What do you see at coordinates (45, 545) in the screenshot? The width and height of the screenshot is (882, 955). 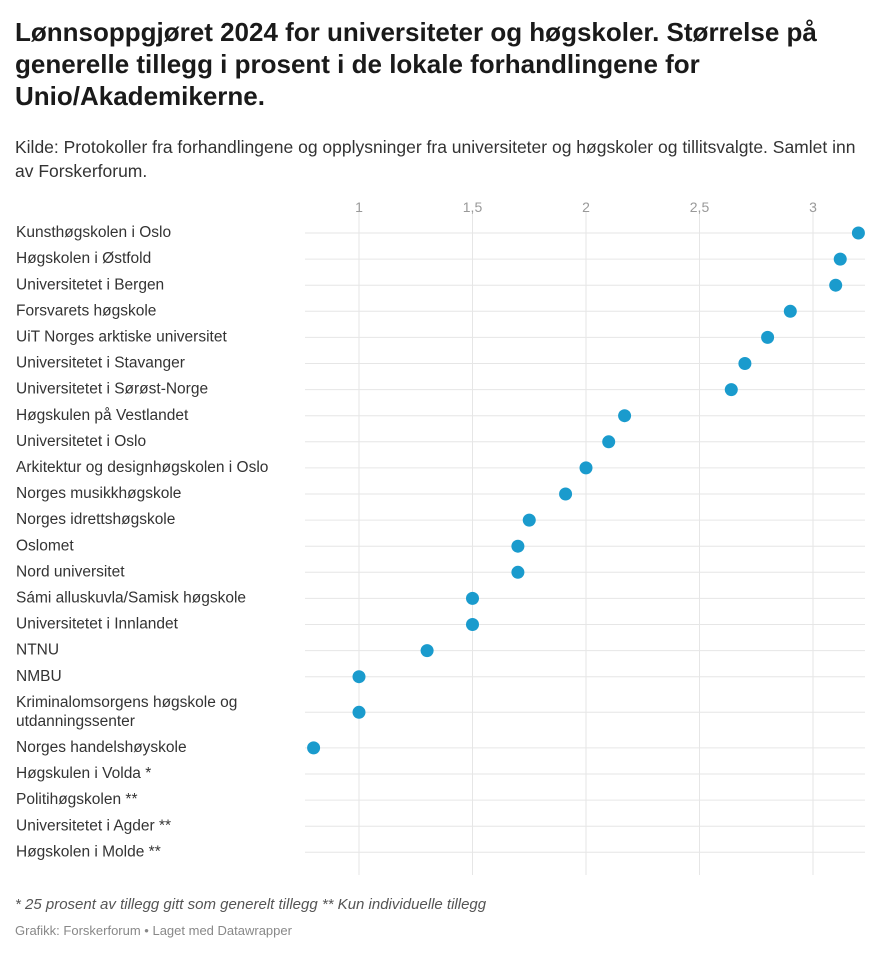 I see `row-label: Oslomet` at bounding box center [45, 545].